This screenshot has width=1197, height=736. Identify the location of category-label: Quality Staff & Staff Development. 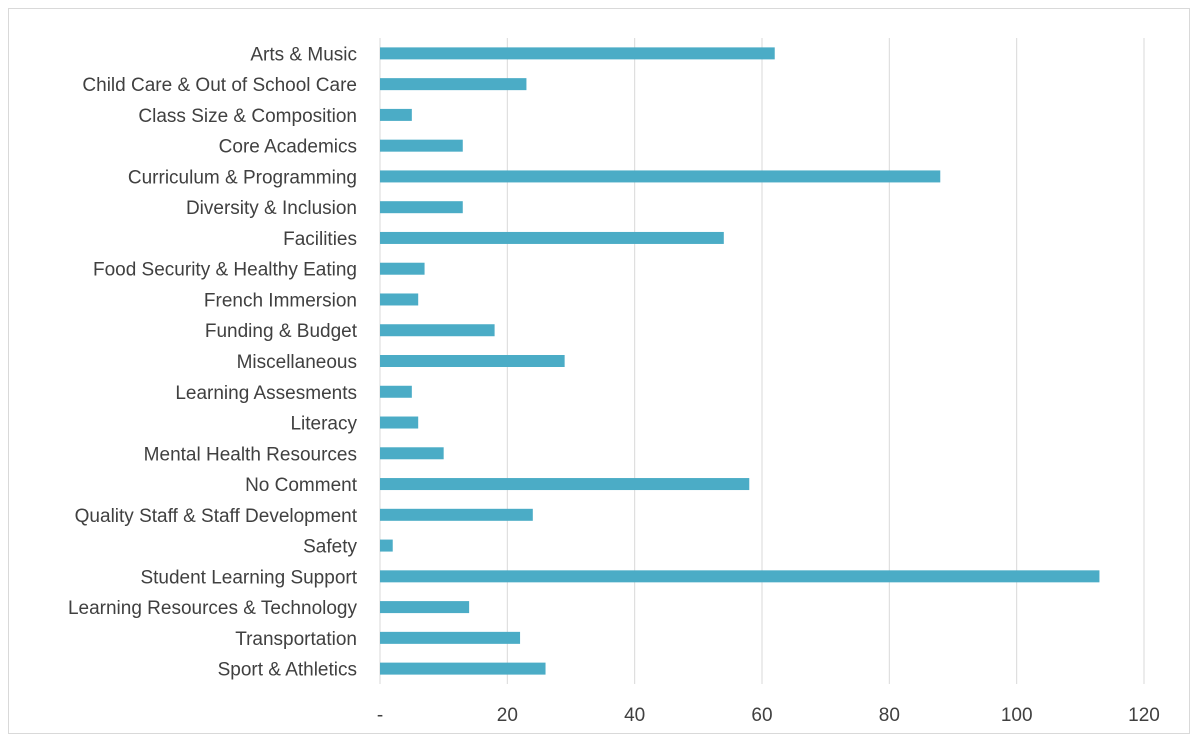
(216, 516).